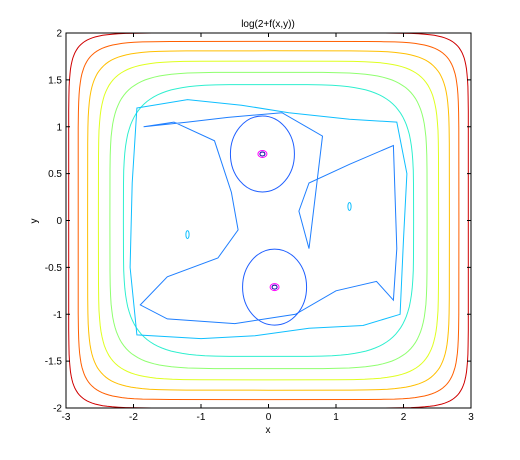 This screenshot has height=460, width=520. Describe the element at coordinates (201, 417) in the screenshot. I see `x-tick-label: -1` at that location.